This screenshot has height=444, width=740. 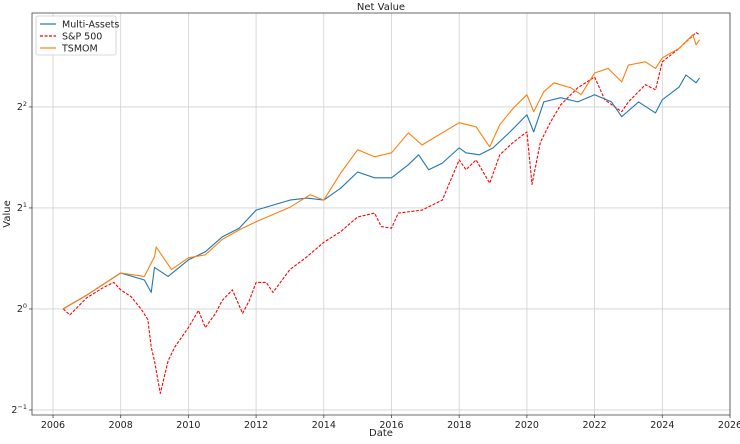 What do you see at coordinates (82, 37) in the screenshot?
I see `legend-label: S&P 500` at bounding box center [82, 37].